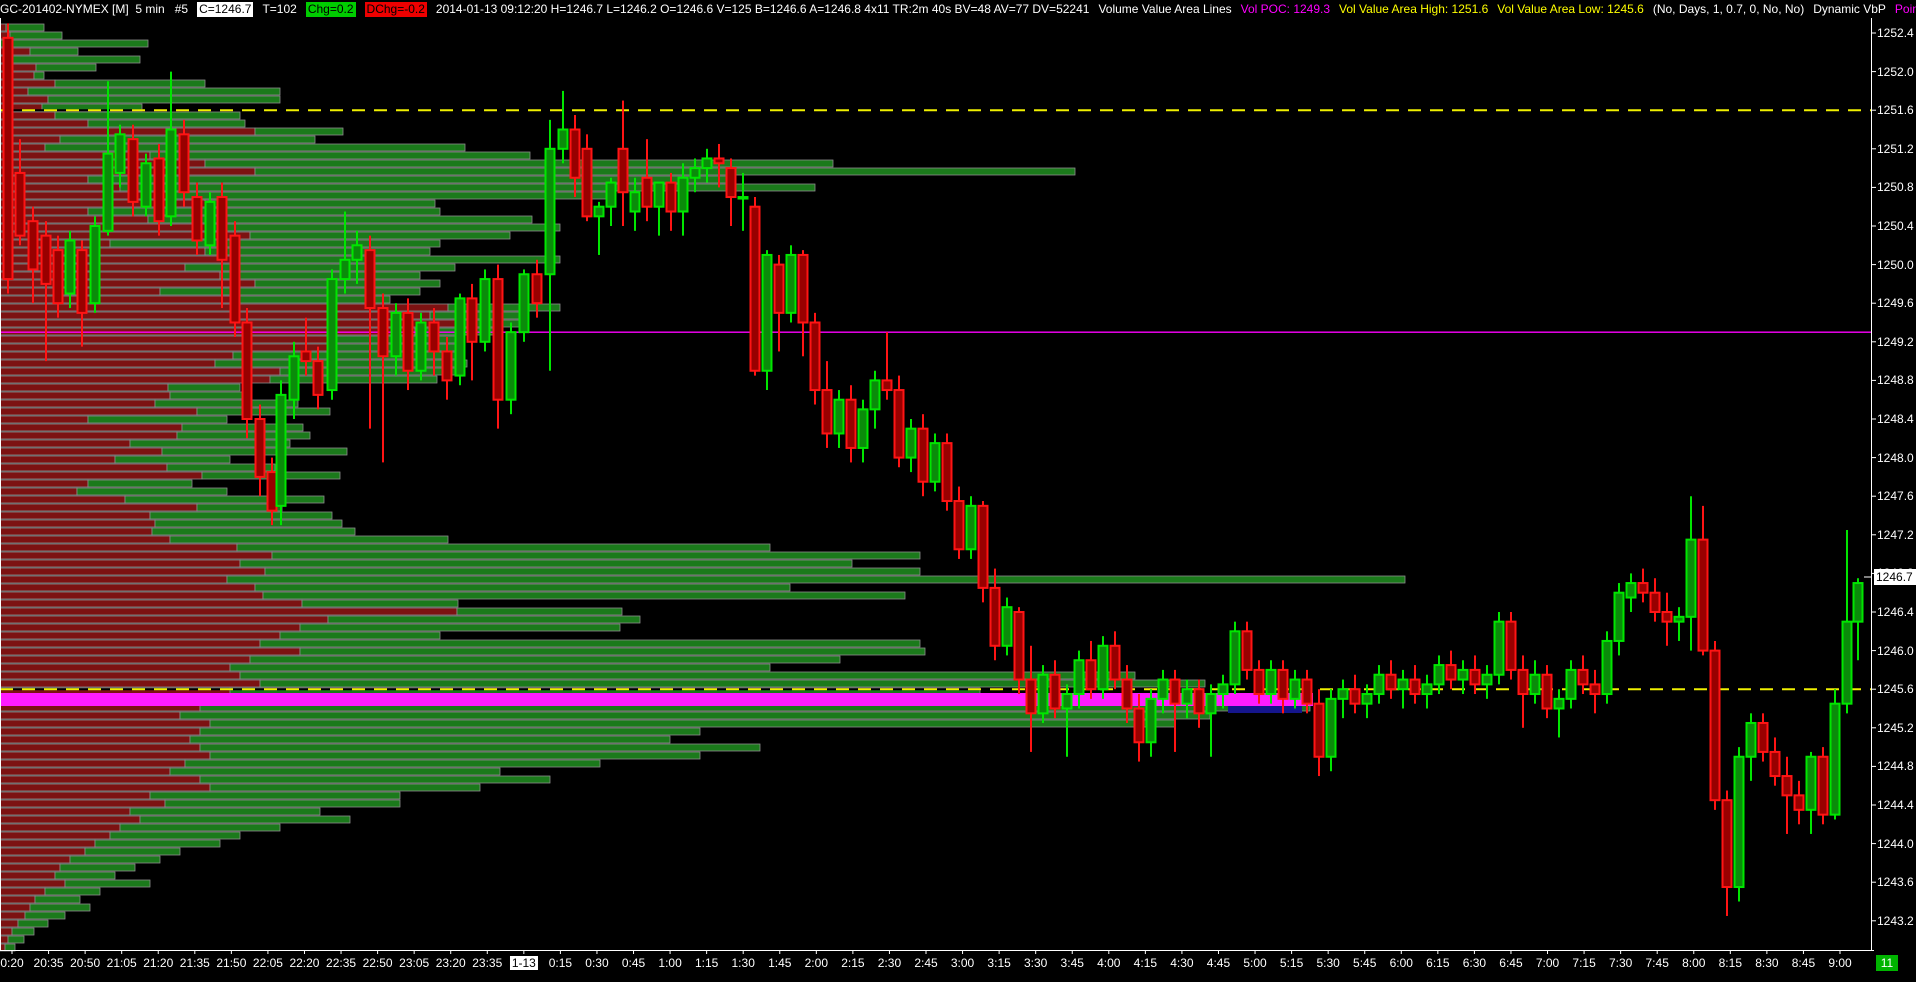 The width and height of the screenshot is (1916, 982). What do you see at coordinates (487, 963) in the screenshot?
I see `time-tick-label: 23:35` at bounding box center [487, 963].